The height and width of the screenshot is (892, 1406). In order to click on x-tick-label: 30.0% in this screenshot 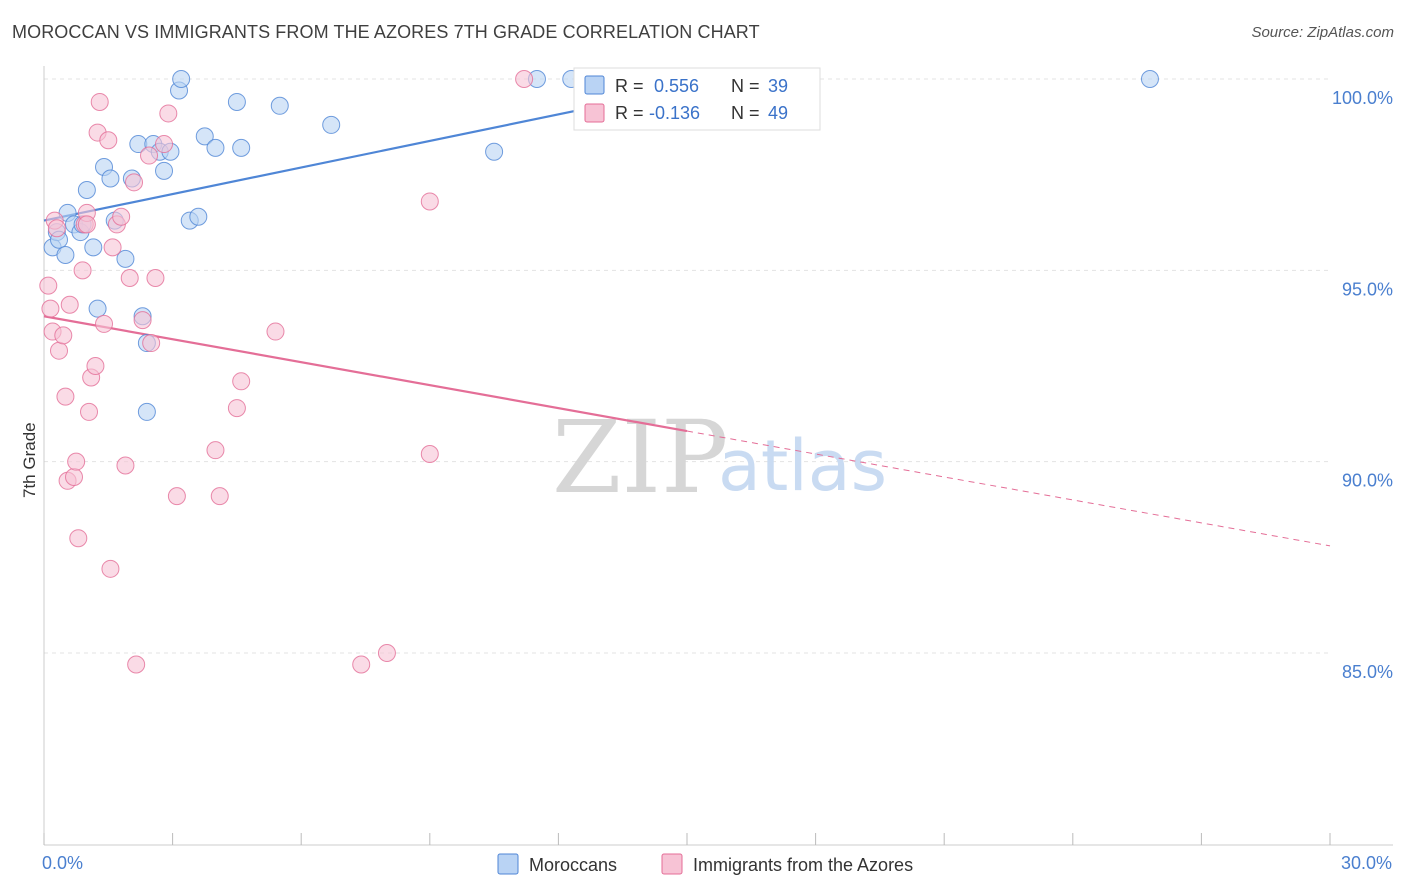, I will do `click(1366, 863)`.